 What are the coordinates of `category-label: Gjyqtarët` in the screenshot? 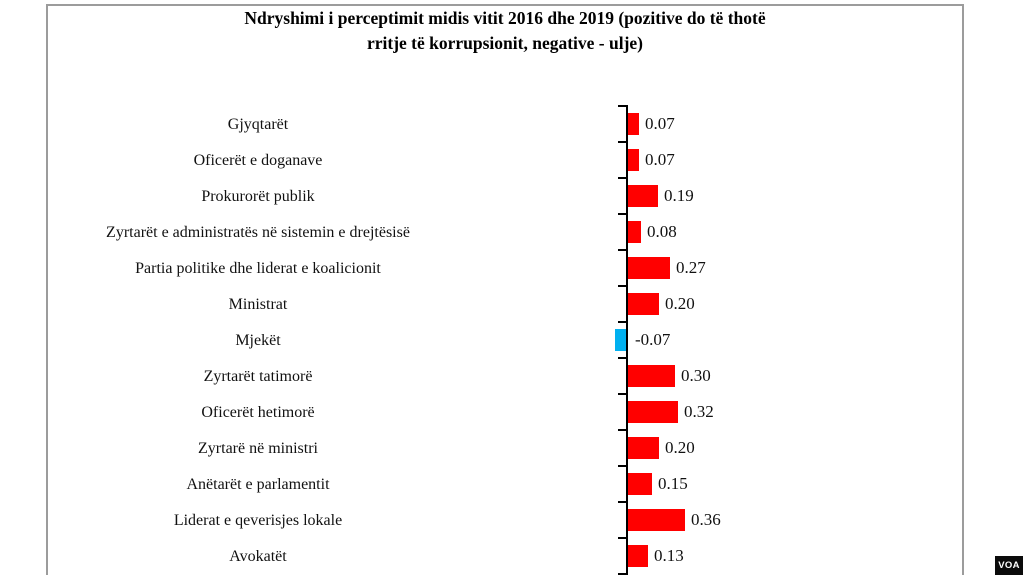 It's located at (258, 124).